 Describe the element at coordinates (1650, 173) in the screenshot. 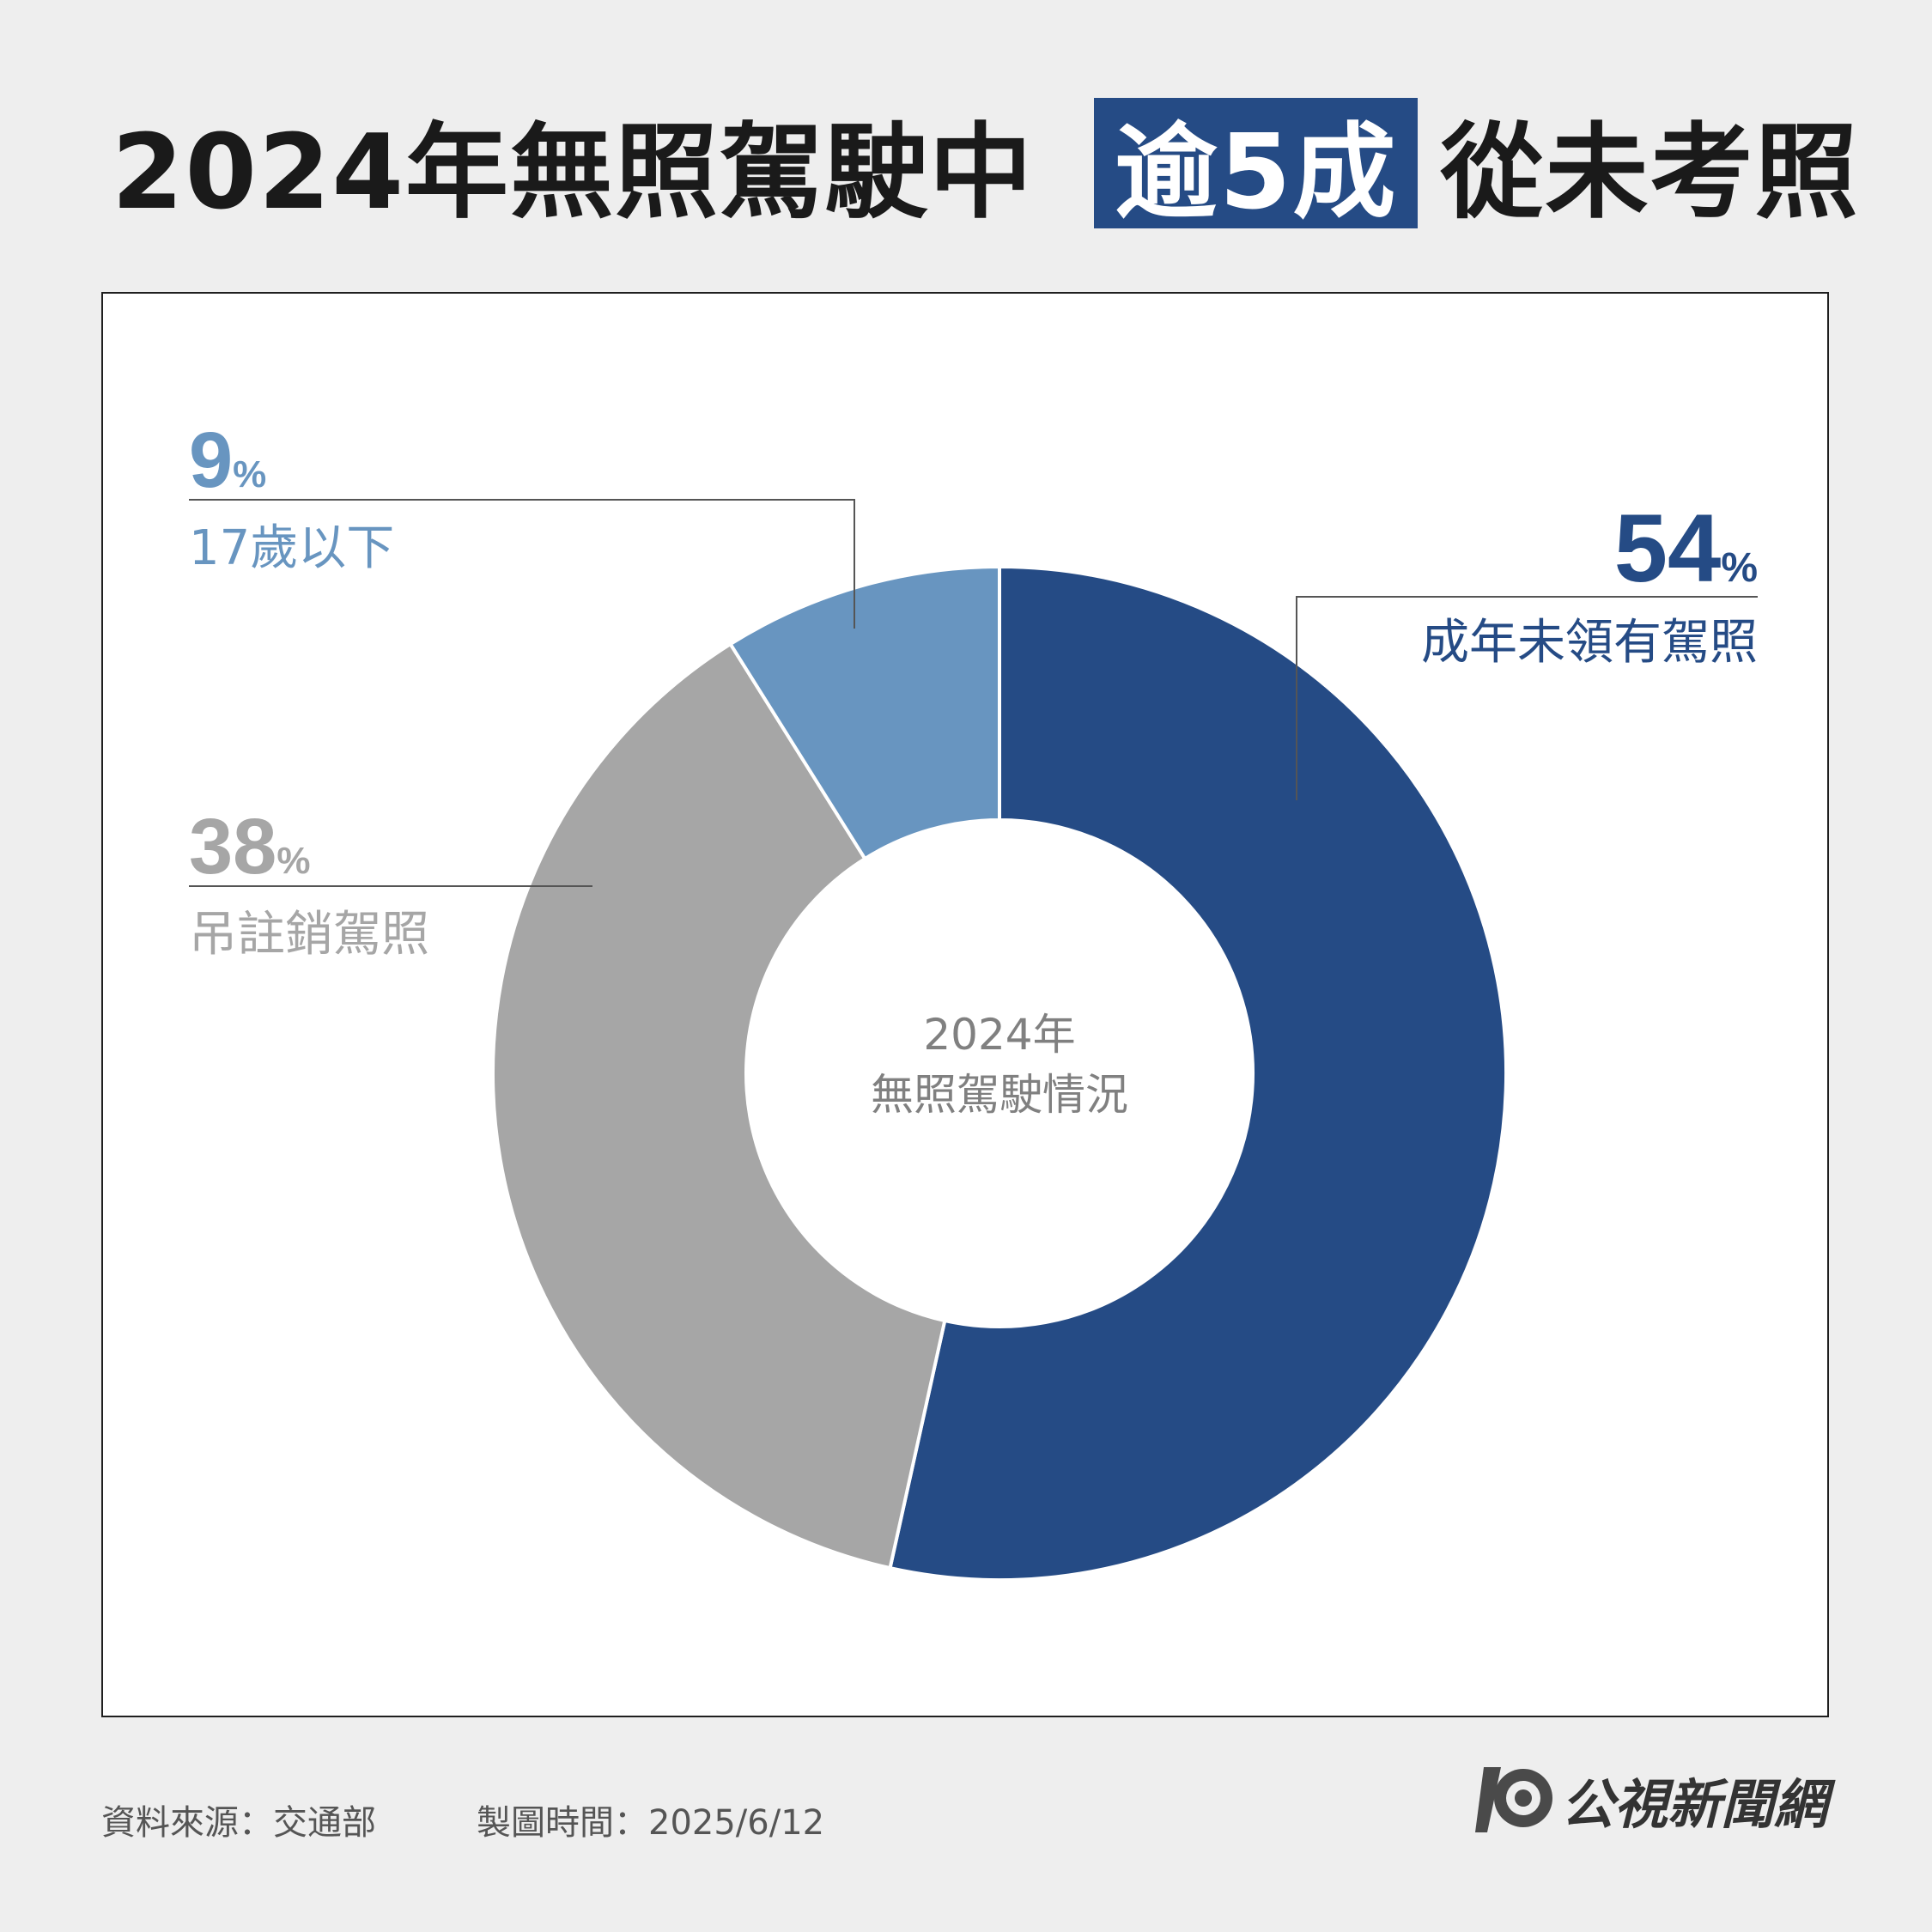

I see `title-part2: 從未考照` at that location.